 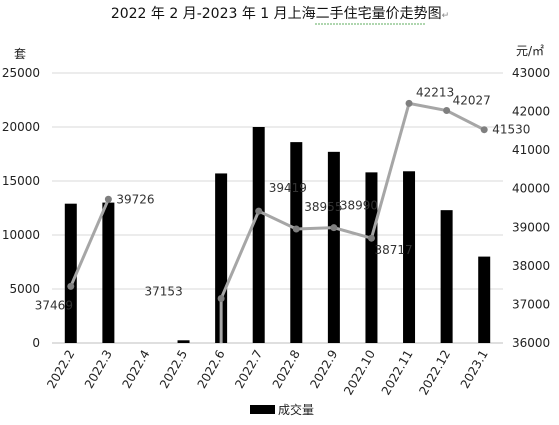 I want to click on right-tick-label: 39000, so click(x=531, y=227).